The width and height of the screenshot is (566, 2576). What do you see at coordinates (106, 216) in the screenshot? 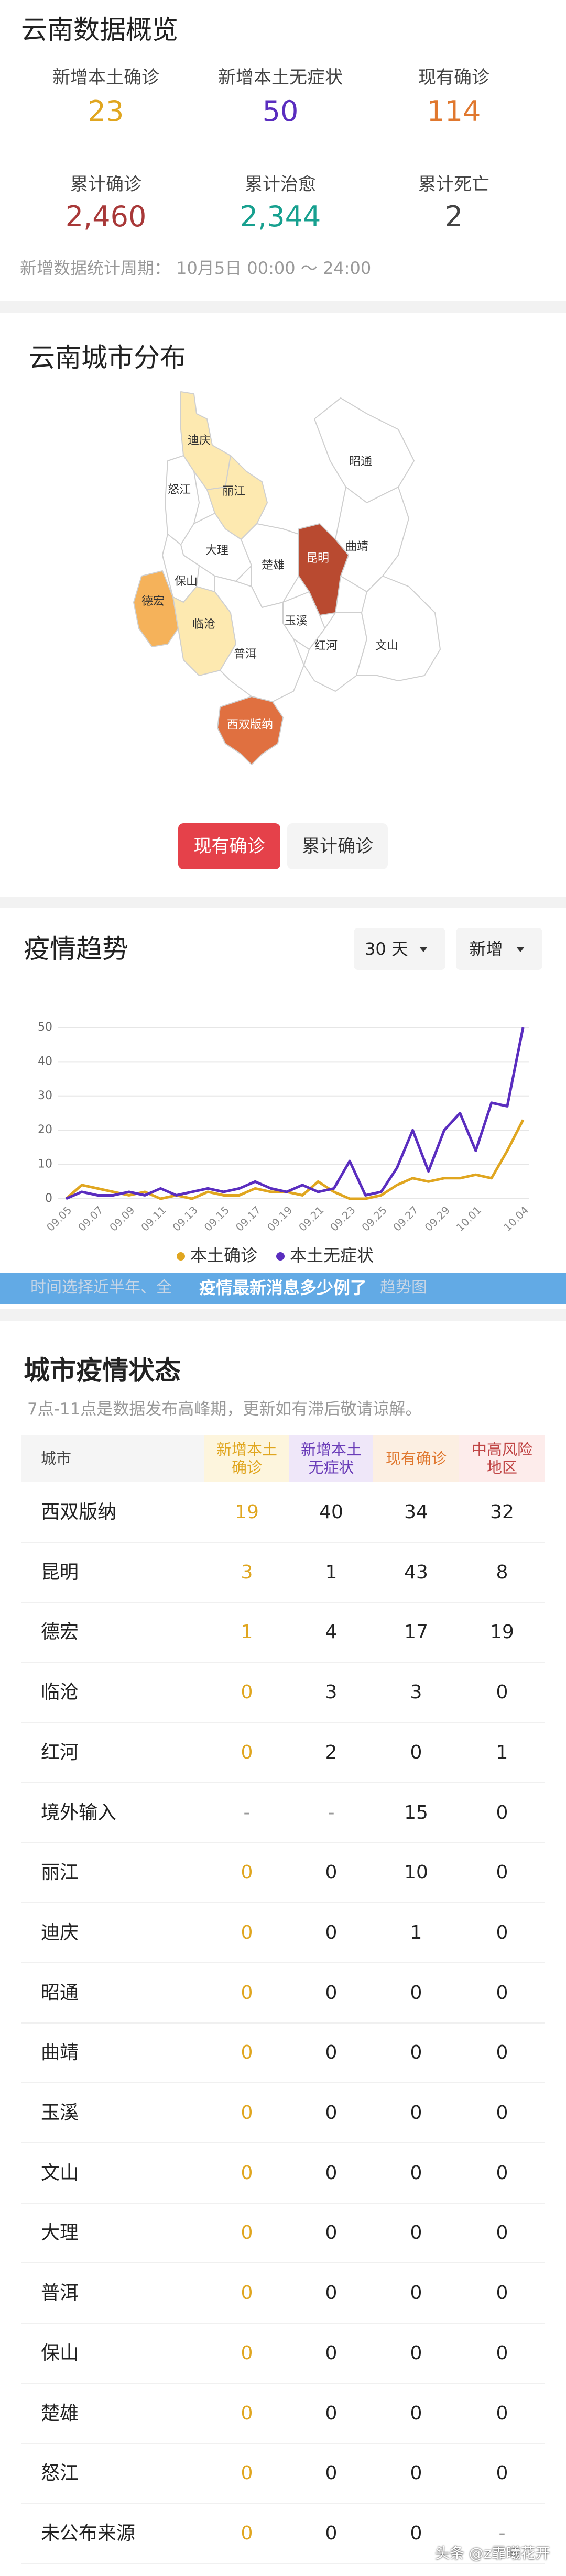
I see `stat-value: 2,460` at bounding box center [106, 216].